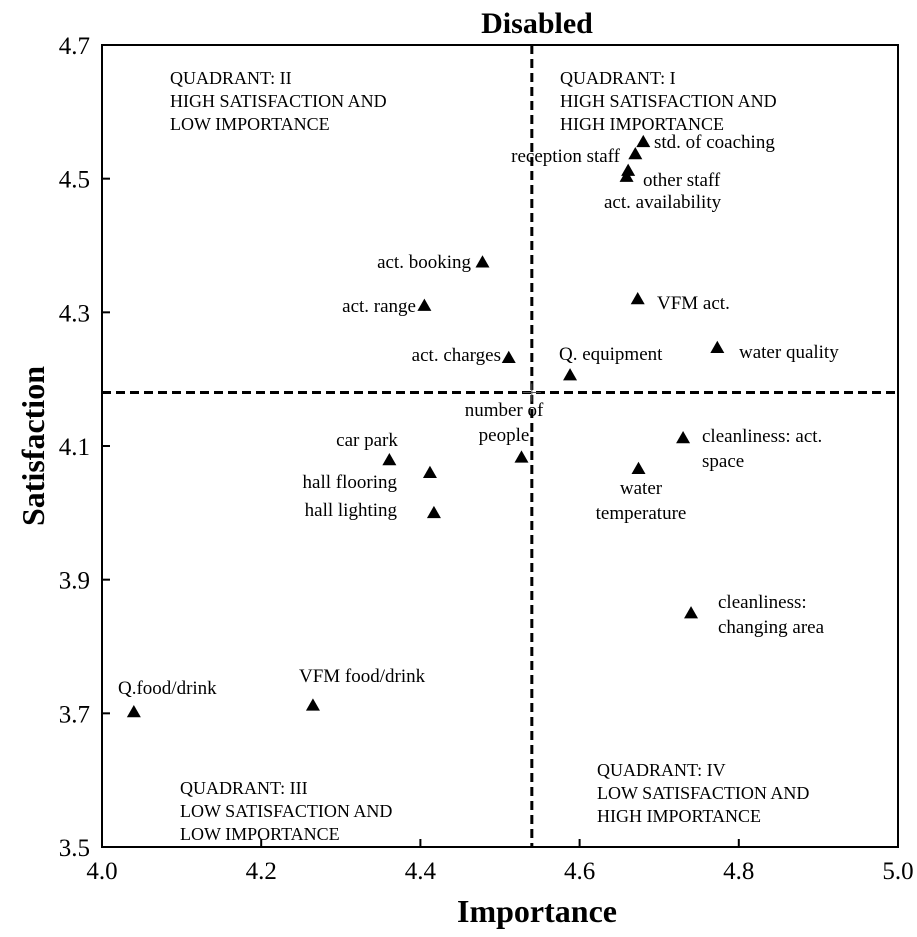  I want to click on y-tick-label: 3.9, so click(74, 581).